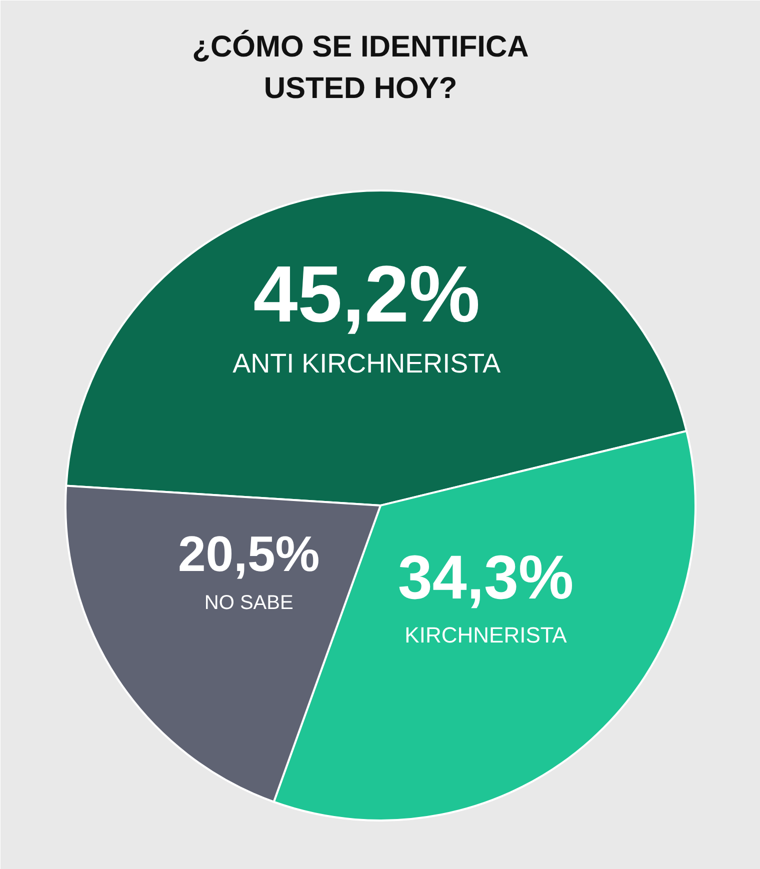 This screenshot has height=869, width=760. Describe the element at coordinates (486, 578) in the screenshot. I see `data-label: 34,3%` at that location.